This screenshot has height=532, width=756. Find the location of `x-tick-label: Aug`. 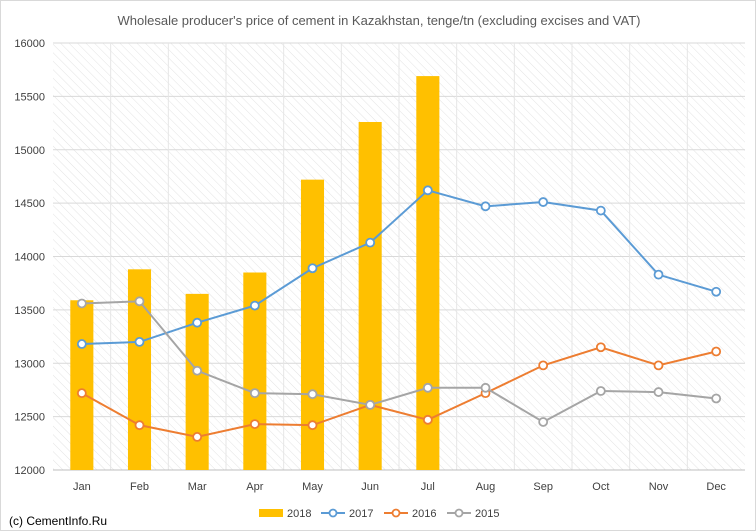

x-tick-label: Aug is located at coordinates (486, 487).